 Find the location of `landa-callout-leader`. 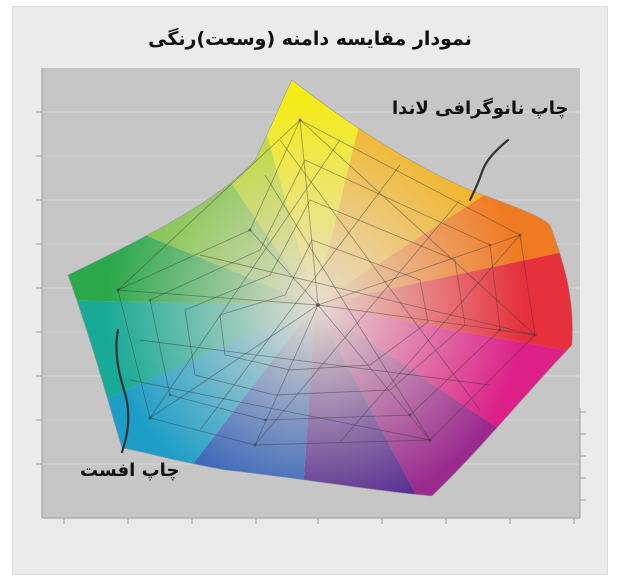

landa-callout-leader is located at coordinates (489, 170).